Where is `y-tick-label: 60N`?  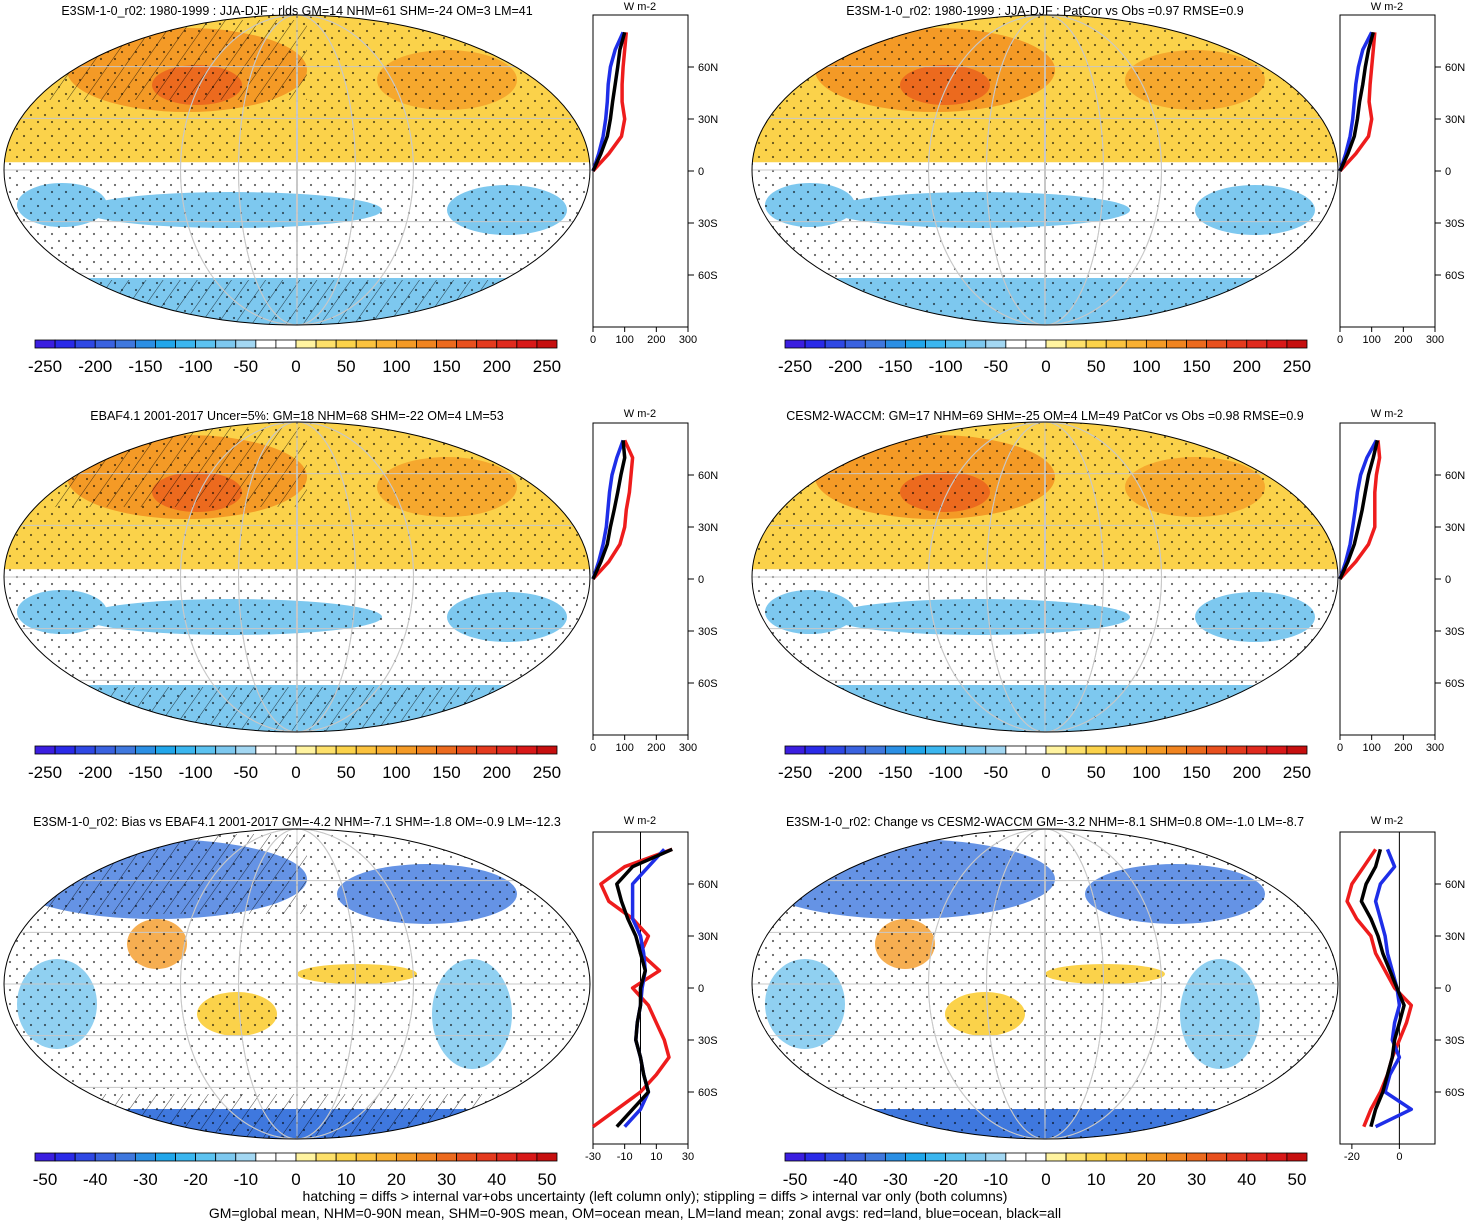
y-tick-label: 60N is located at coordinates (708, 68).